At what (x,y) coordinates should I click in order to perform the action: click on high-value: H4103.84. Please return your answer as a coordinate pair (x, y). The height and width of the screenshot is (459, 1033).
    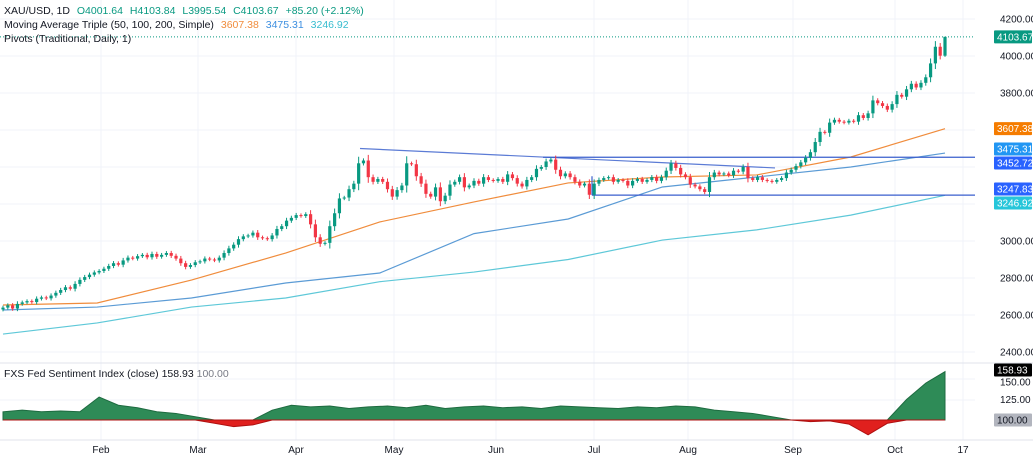
    Looking at the image, I should click on (152, 11).